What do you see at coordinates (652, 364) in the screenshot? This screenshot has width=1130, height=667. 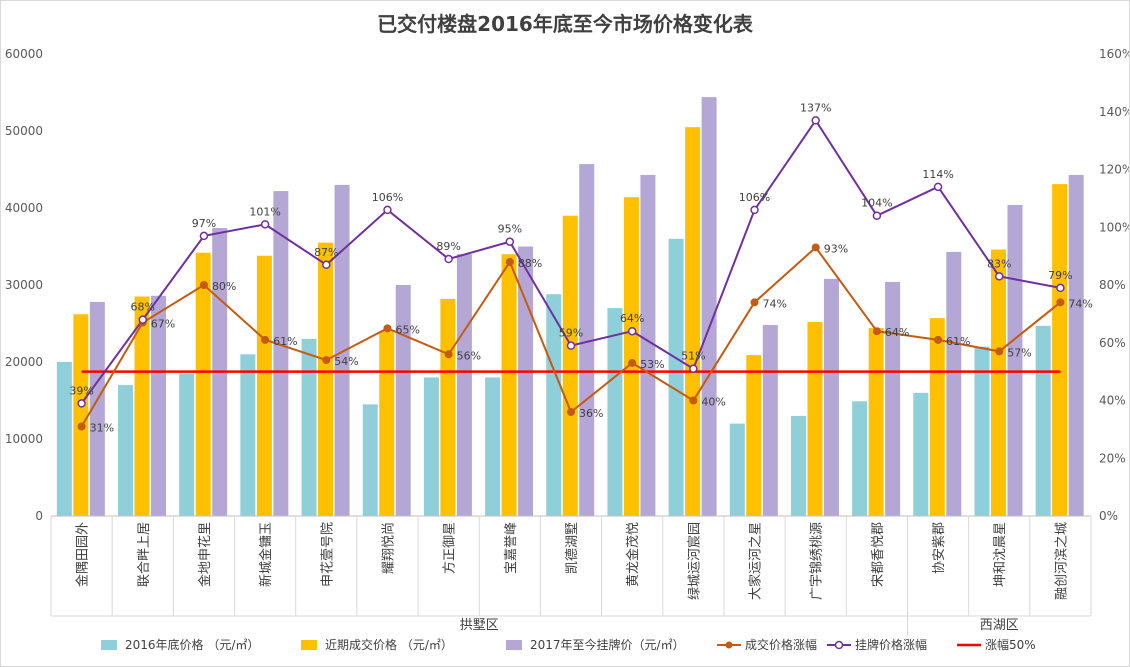 I see `deal-growth-label: 53%` at bounding box center [652, 364].